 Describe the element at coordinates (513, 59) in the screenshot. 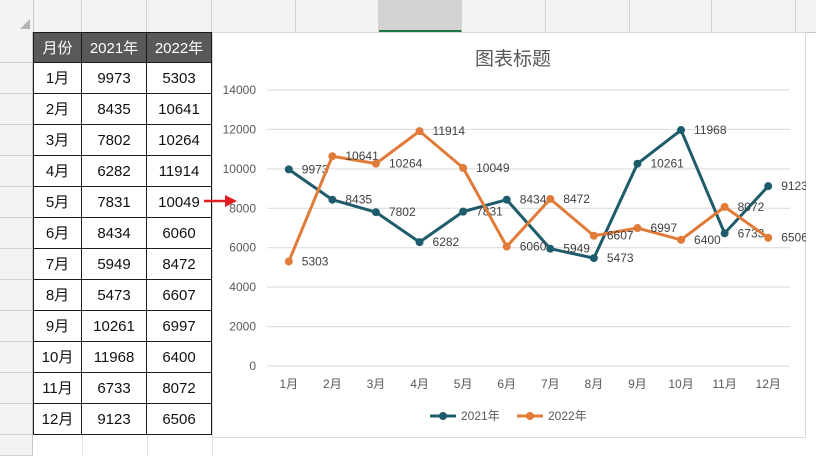

I see `chart-title: 图表标题` at that location.